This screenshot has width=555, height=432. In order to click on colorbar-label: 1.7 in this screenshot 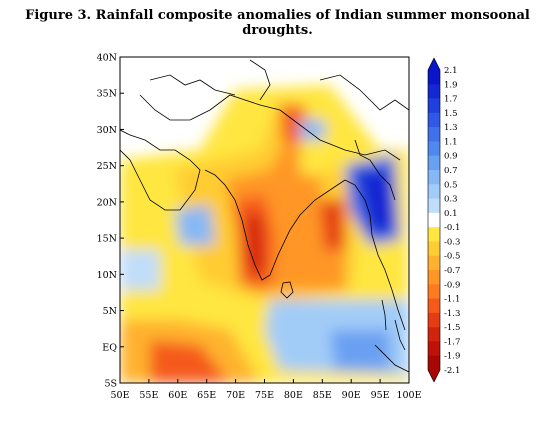, I will do `click(451, 100)`.